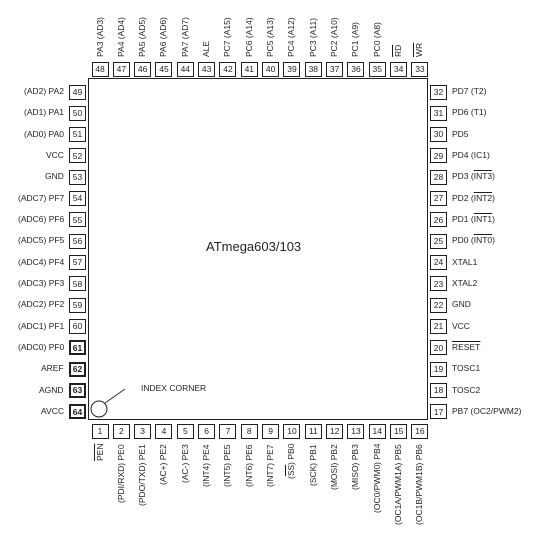  I want to click on pin-number-13: 13, so click(356, 431).